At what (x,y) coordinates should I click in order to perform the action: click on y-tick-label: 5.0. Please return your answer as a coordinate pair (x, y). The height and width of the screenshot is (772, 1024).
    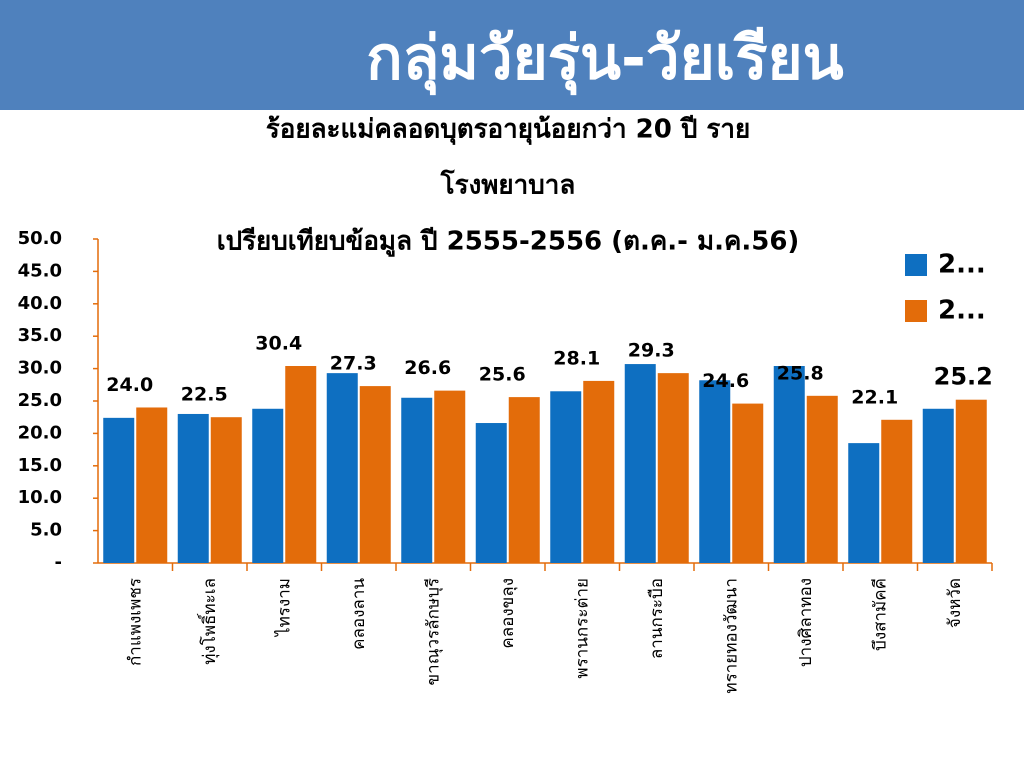
    Looking at the image, I should click on (46, 530).